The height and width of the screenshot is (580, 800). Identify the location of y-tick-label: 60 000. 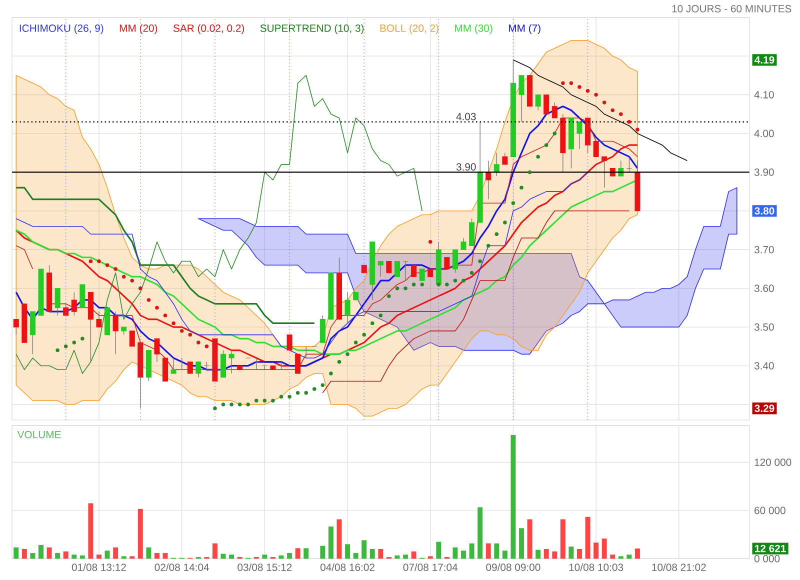
(770, 510).